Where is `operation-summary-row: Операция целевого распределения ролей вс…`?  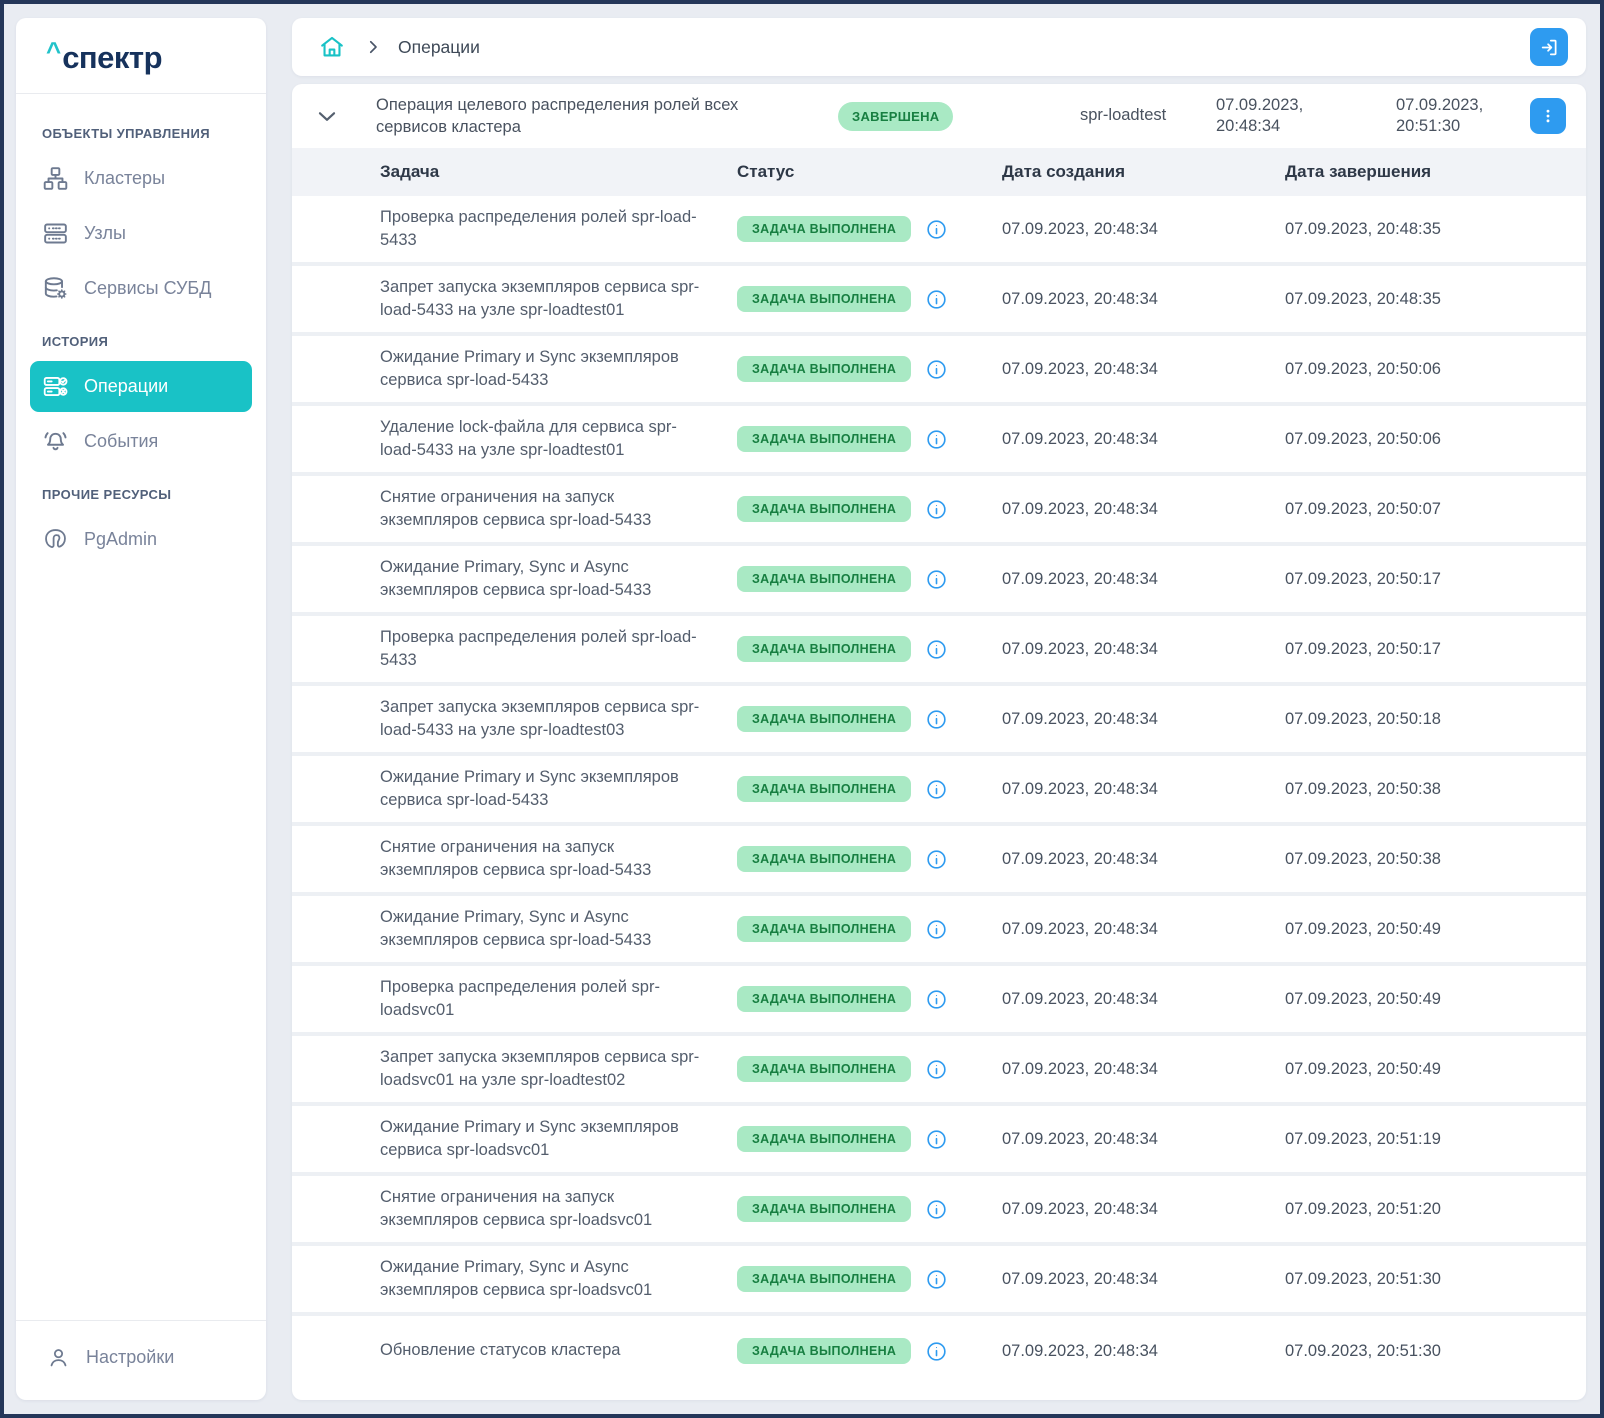
operation-summary-row: Операция целевого распределения ролей вс… is located at coordinates (939, 116).